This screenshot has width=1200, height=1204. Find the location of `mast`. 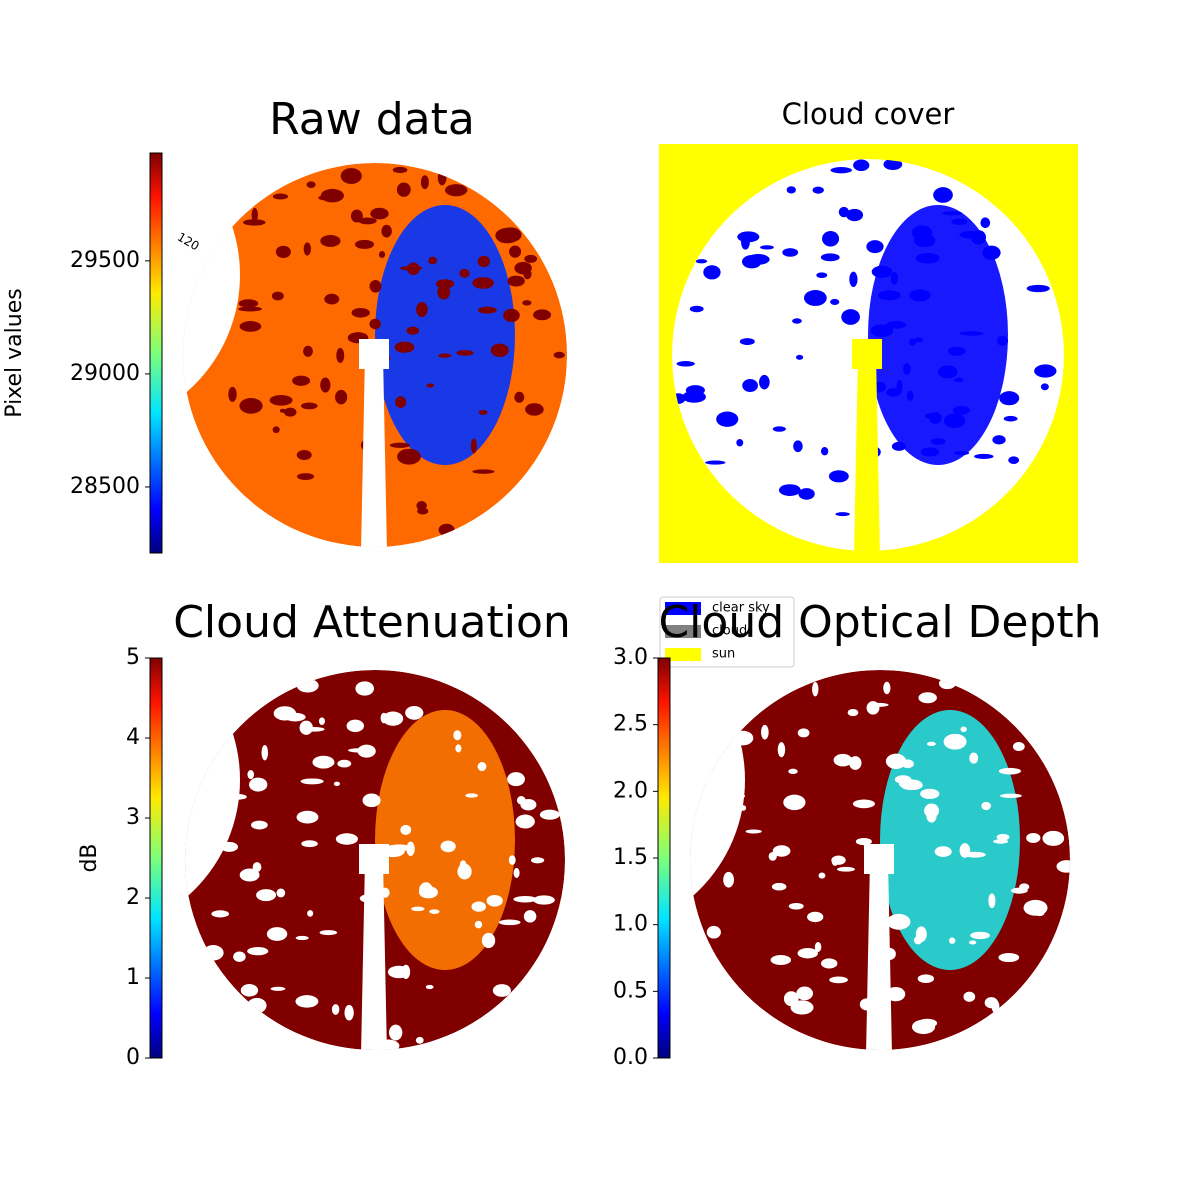

mast is located at coordinates (879, 955).